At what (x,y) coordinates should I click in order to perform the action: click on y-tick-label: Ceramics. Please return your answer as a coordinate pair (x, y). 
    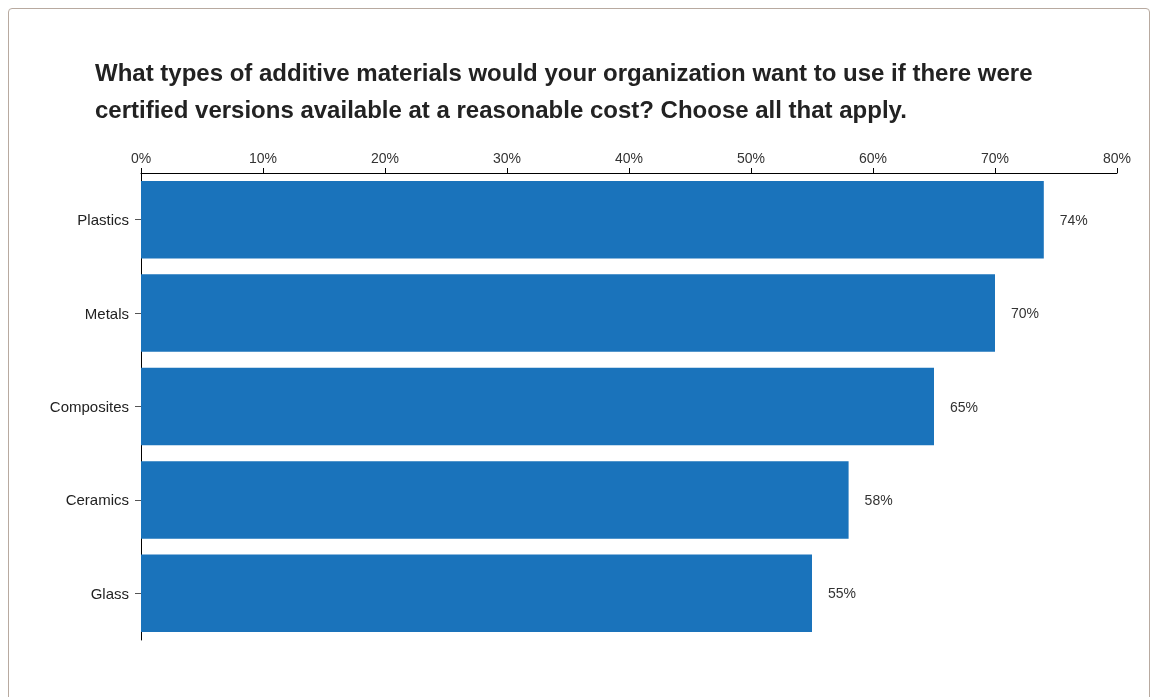
    Looking at the image, I should click on (97, 500).